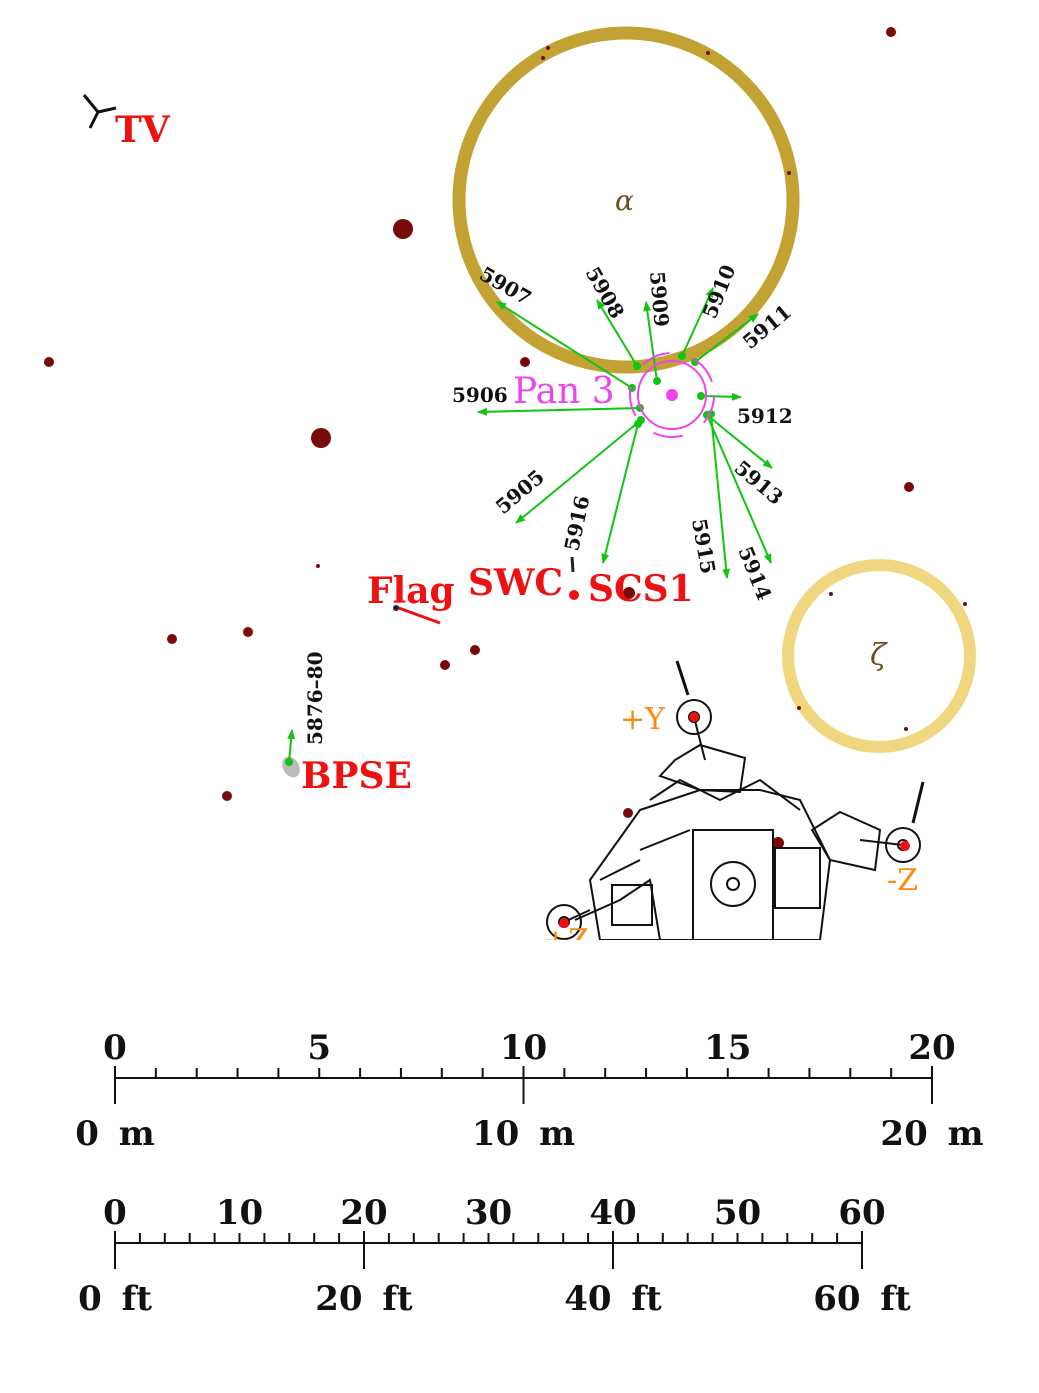 The height and width of the screenshot is (1393, 1039). I want to click on pan-label: Pan 3, so click(564, 391).